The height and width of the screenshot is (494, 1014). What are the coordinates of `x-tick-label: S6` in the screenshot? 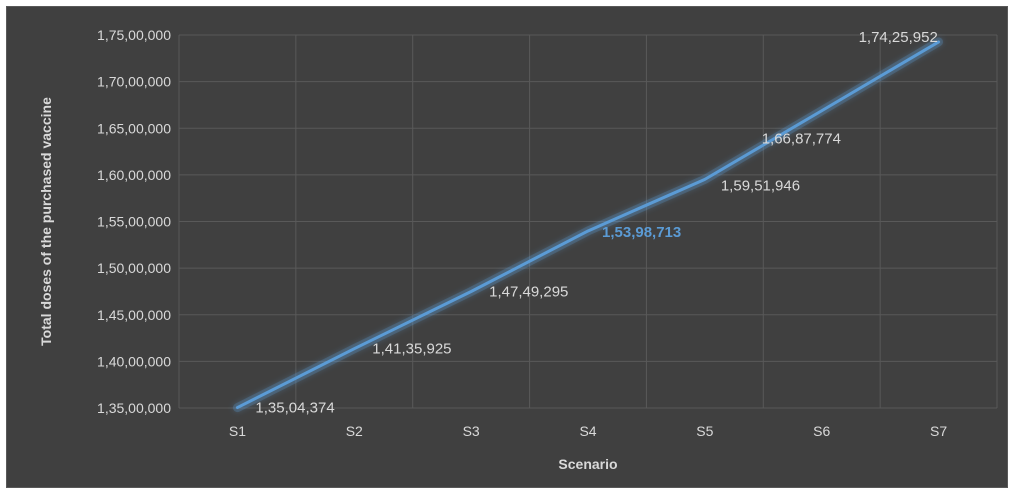 It's located at (821, 431).